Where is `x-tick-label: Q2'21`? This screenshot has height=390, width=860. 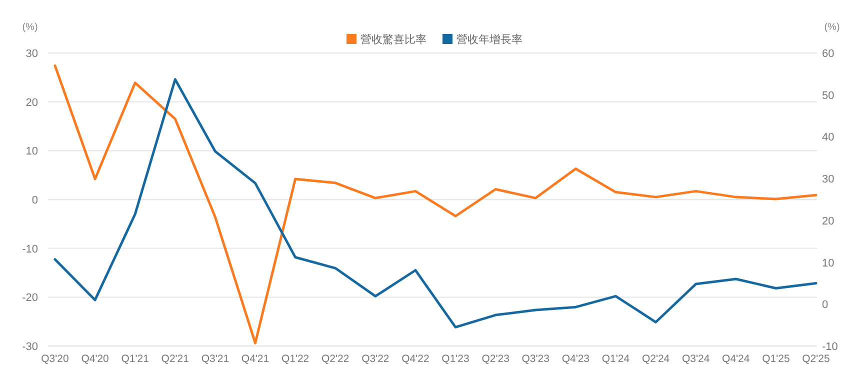 x-tick-label: Q2'21 is located at coordinates (175, 359).